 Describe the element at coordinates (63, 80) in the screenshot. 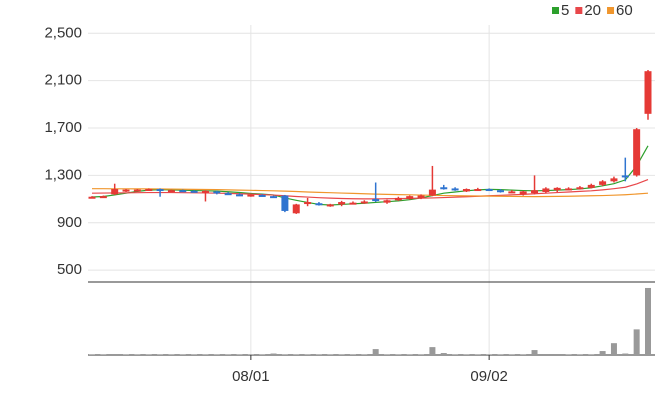

I see `y-tick-label: 2,100` at that location.